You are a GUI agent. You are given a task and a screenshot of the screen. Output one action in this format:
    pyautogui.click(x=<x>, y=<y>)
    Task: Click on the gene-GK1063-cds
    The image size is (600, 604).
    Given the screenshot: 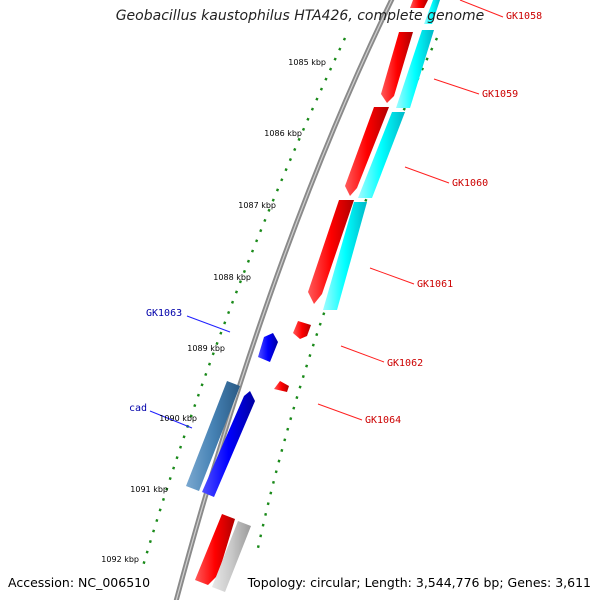 What is the action you would take?
    pyautogui.click(x=268, y=347)
    